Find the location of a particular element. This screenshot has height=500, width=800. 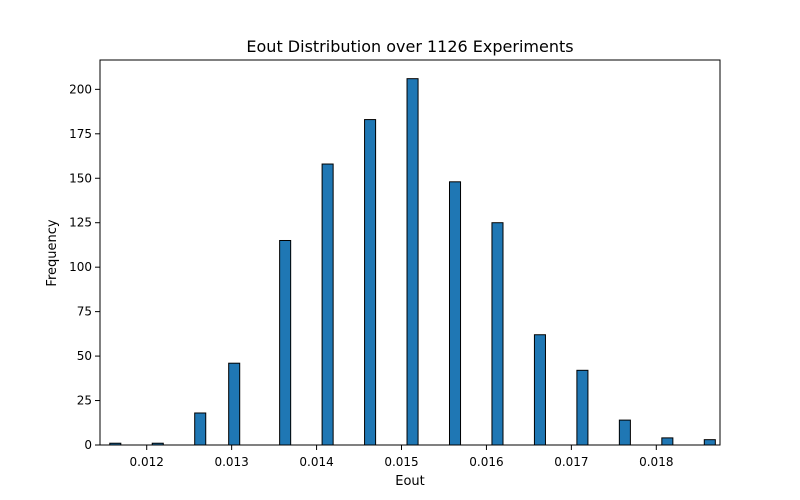

x-tick-label-4: 0.016 is located at coordinates (486, 462).